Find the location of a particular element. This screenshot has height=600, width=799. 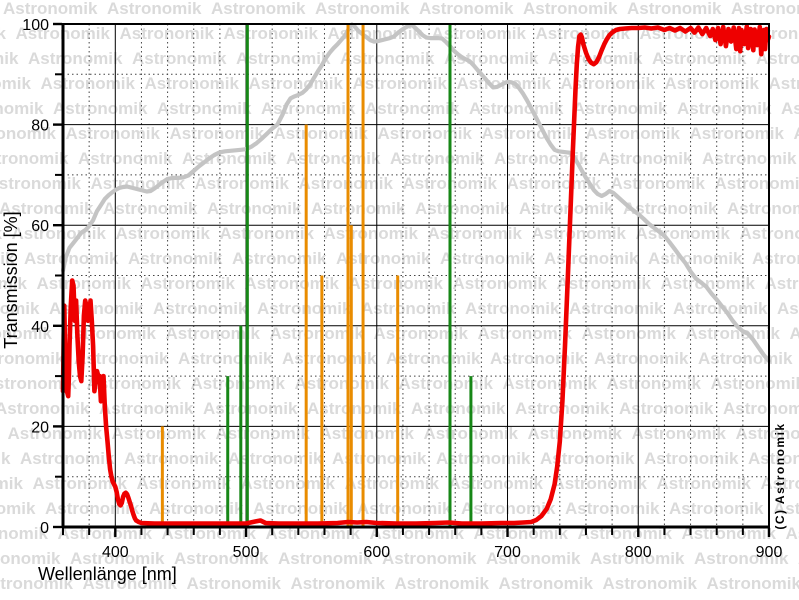

y-tick-label: 60 is located at coordinates (40, 226).